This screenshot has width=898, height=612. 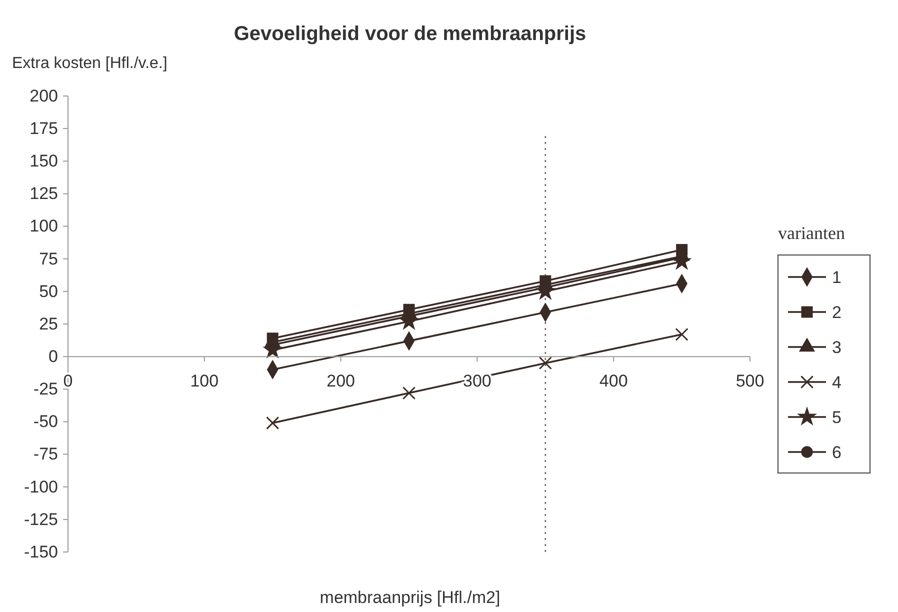 I want to click on x-tick-label: 500, so click(x=750, y=381).